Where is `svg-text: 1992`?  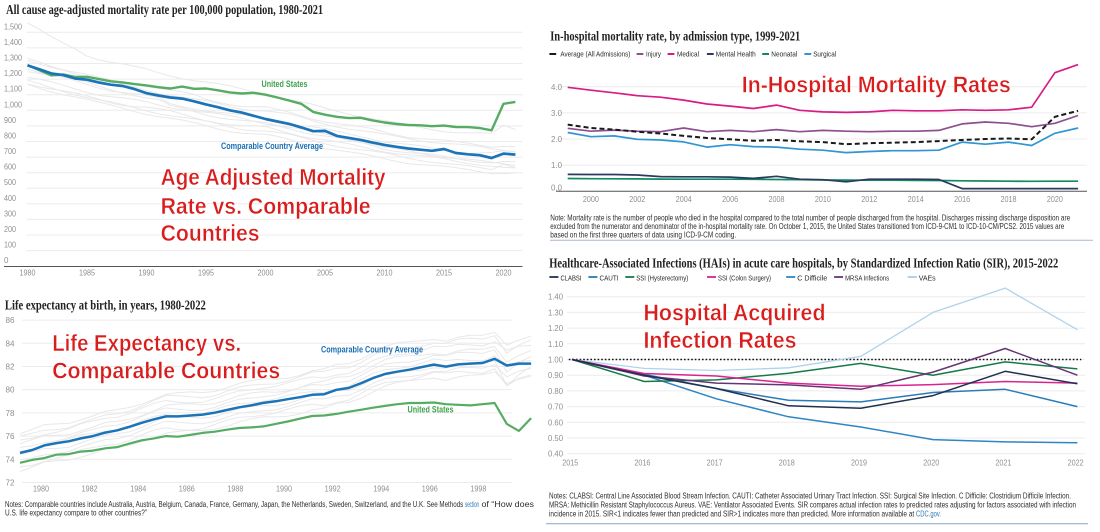 svg-text: 1992 is located at coordinates (333, 489).